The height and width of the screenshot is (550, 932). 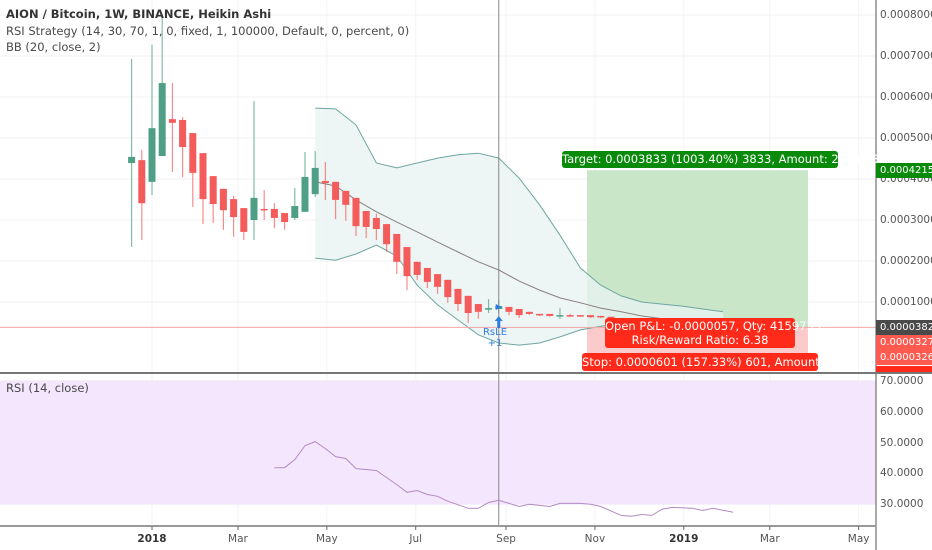 What do you see at coordinates (904, 357) in the screenshot?
I see `price-tag: 0.0000326` at bounding box center [904, 357].